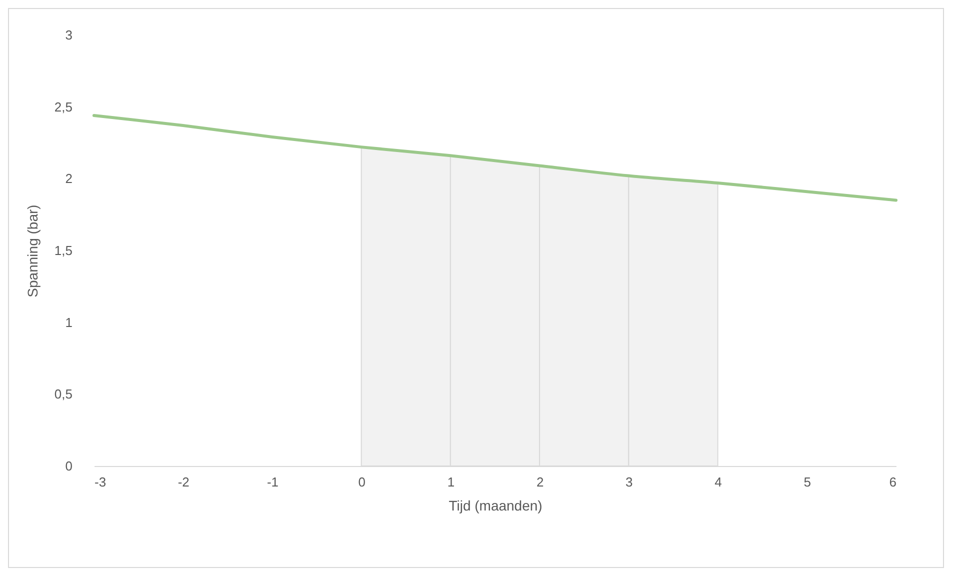  What do you see at coordinates (63, 394) in the screenshot?
I see `y-tick-label: 0,5` at bounding box center [63, 394].